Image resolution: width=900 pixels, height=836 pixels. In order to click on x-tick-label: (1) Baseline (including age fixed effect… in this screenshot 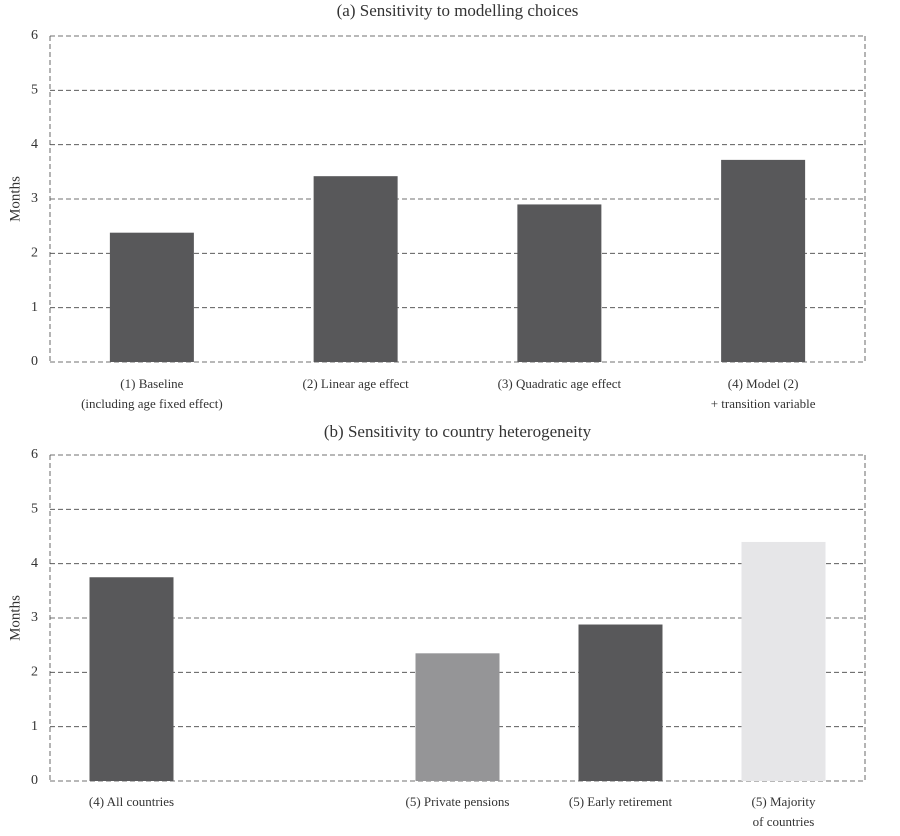, I will do `click(152, 393)`.